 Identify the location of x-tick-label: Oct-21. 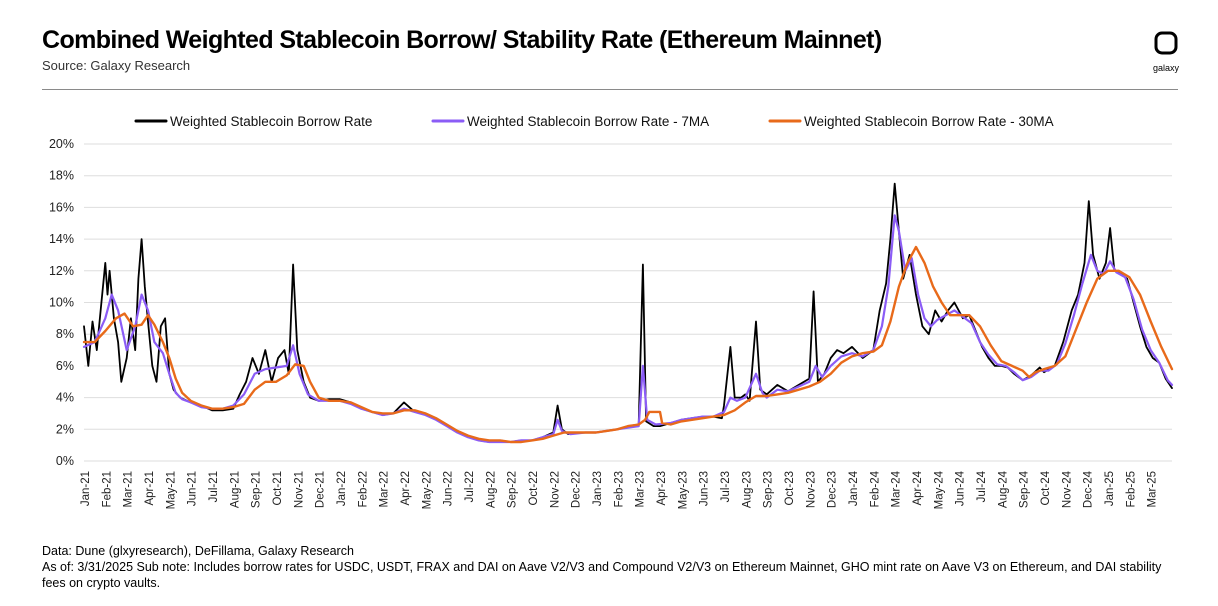
(278, 488).